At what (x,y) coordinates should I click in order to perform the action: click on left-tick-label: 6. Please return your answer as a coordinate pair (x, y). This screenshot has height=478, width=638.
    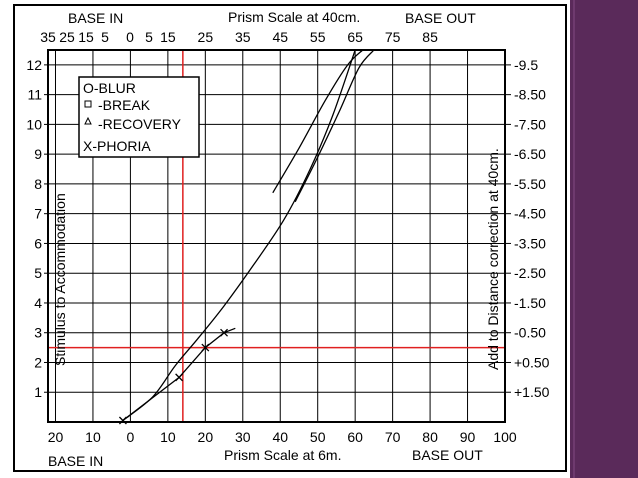
    Looking at the image, I should click on (38, 243).